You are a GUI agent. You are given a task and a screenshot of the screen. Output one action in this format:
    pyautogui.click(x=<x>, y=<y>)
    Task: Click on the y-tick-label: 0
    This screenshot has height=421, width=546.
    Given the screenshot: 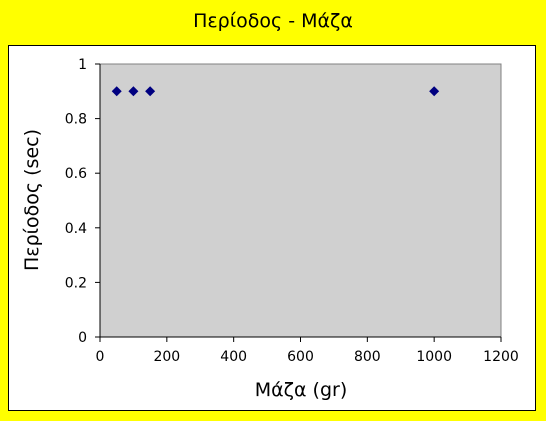 What is the action you would take?
    pyautogui.click(x=82, y=338)
    